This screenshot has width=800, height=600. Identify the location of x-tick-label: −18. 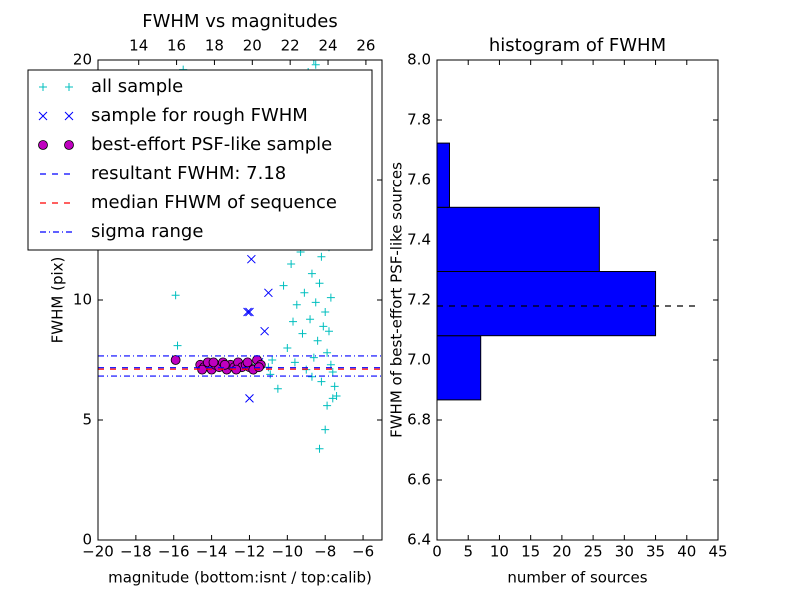
(136, 552).